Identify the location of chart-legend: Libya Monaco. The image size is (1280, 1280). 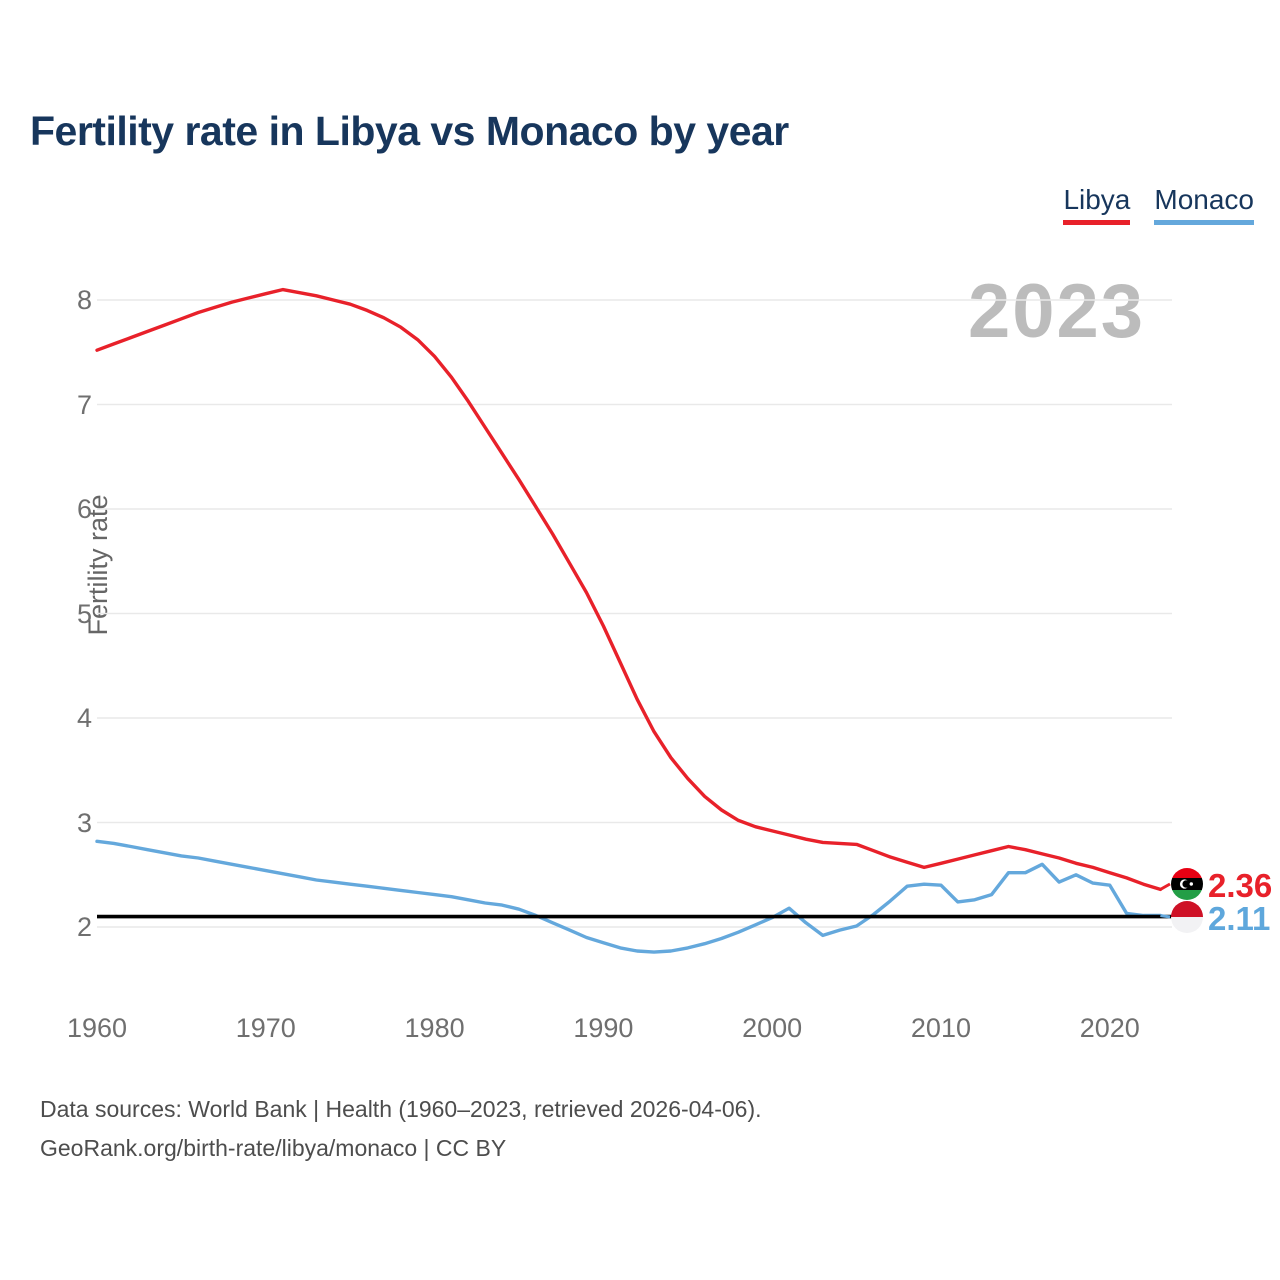
(1158, 204).